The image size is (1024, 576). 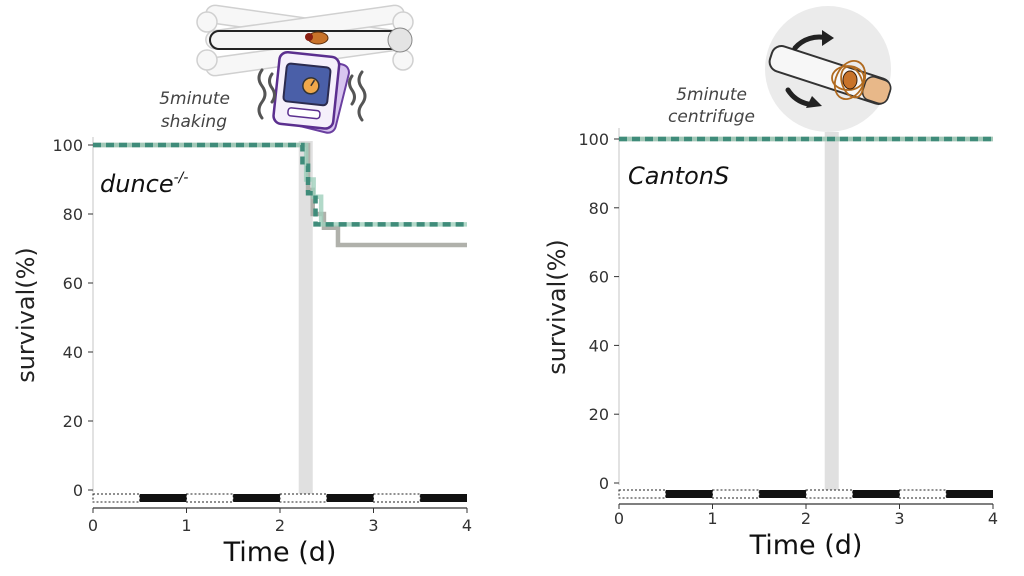 What do you see at coordinates (186, 525) in the screenshot?
I see `left-x-tick-label: 1` at bounding box center [186, 525].